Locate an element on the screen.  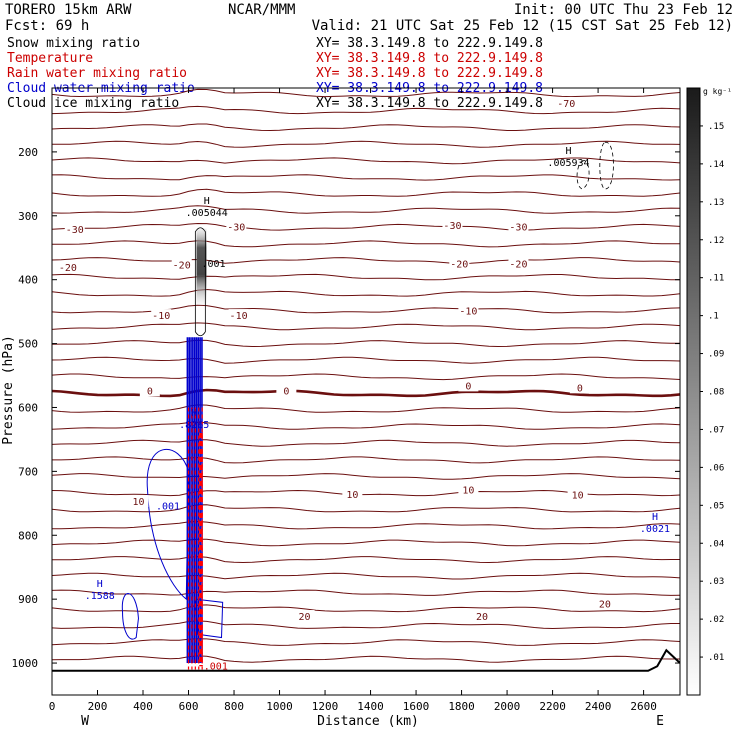
y-tick-label: 900 is located at coordinates (28, 599).